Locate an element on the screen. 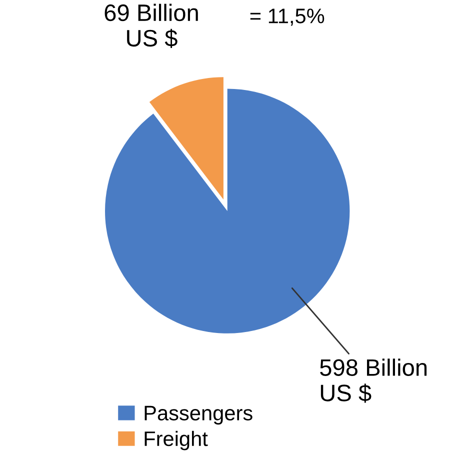  data-label: 69 Billion US $ is located at coordinates (151, 26).